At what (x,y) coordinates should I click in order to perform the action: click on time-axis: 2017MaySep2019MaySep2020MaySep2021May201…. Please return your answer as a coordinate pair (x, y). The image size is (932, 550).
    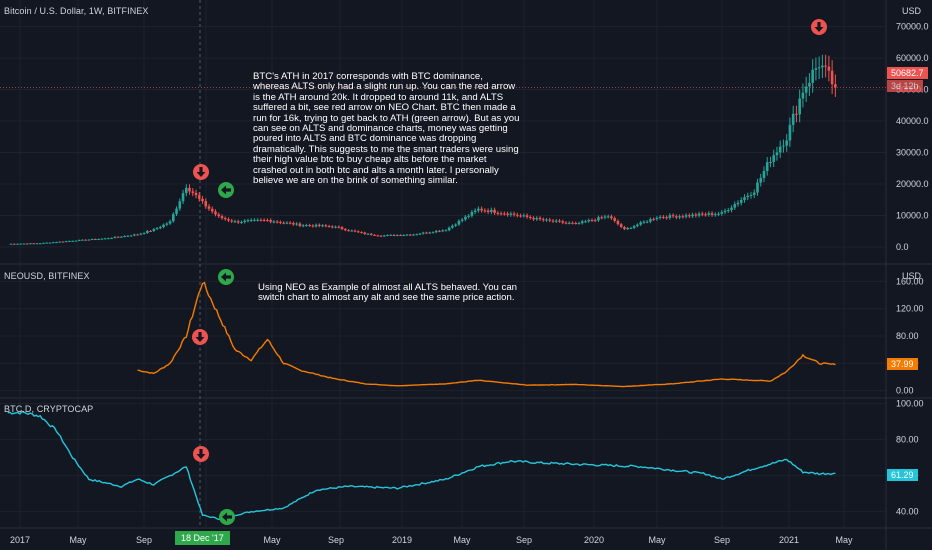
    Looking at the image, I should click on (431, 540).